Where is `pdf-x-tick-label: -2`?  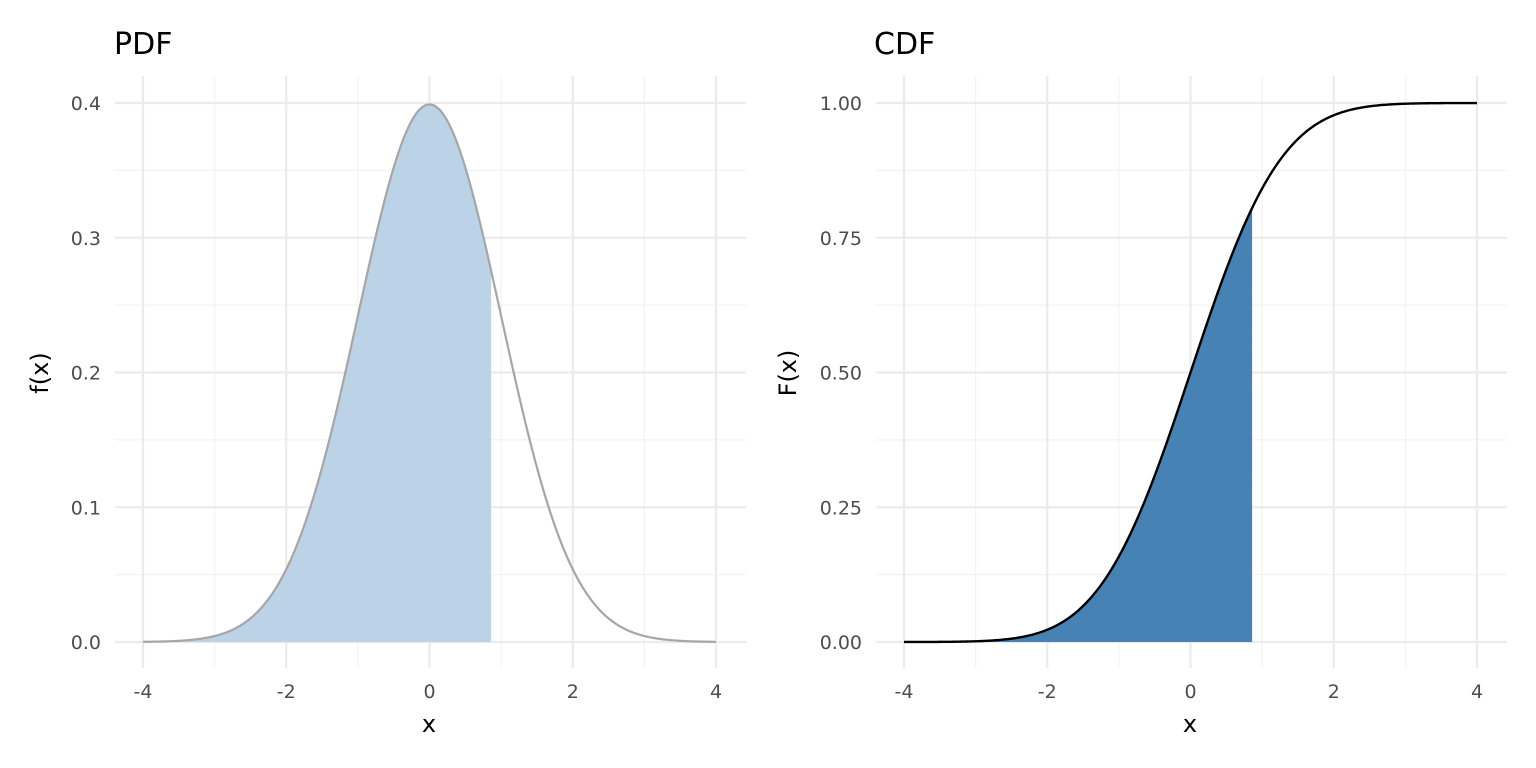 pdf-x-tick-label: -2 is located at coordinates (286, 692).